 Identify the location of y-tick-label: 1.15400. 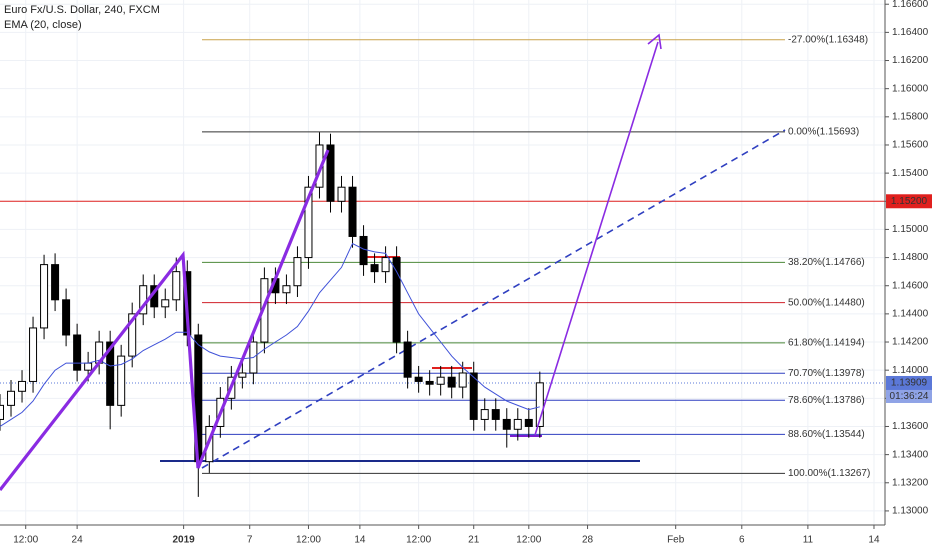
(910, 173).